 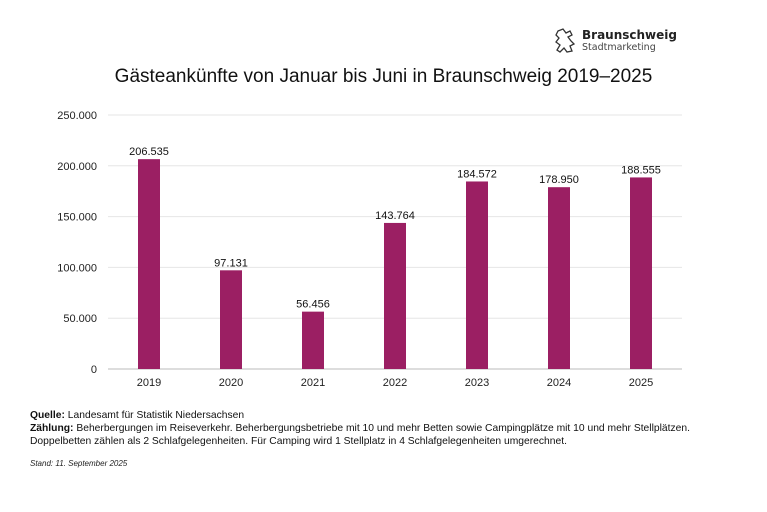 What do you see at coordinates (77, 116) in the screenshot?
I see `y-tick-label: 250.000` at bounding box center [77, 116].